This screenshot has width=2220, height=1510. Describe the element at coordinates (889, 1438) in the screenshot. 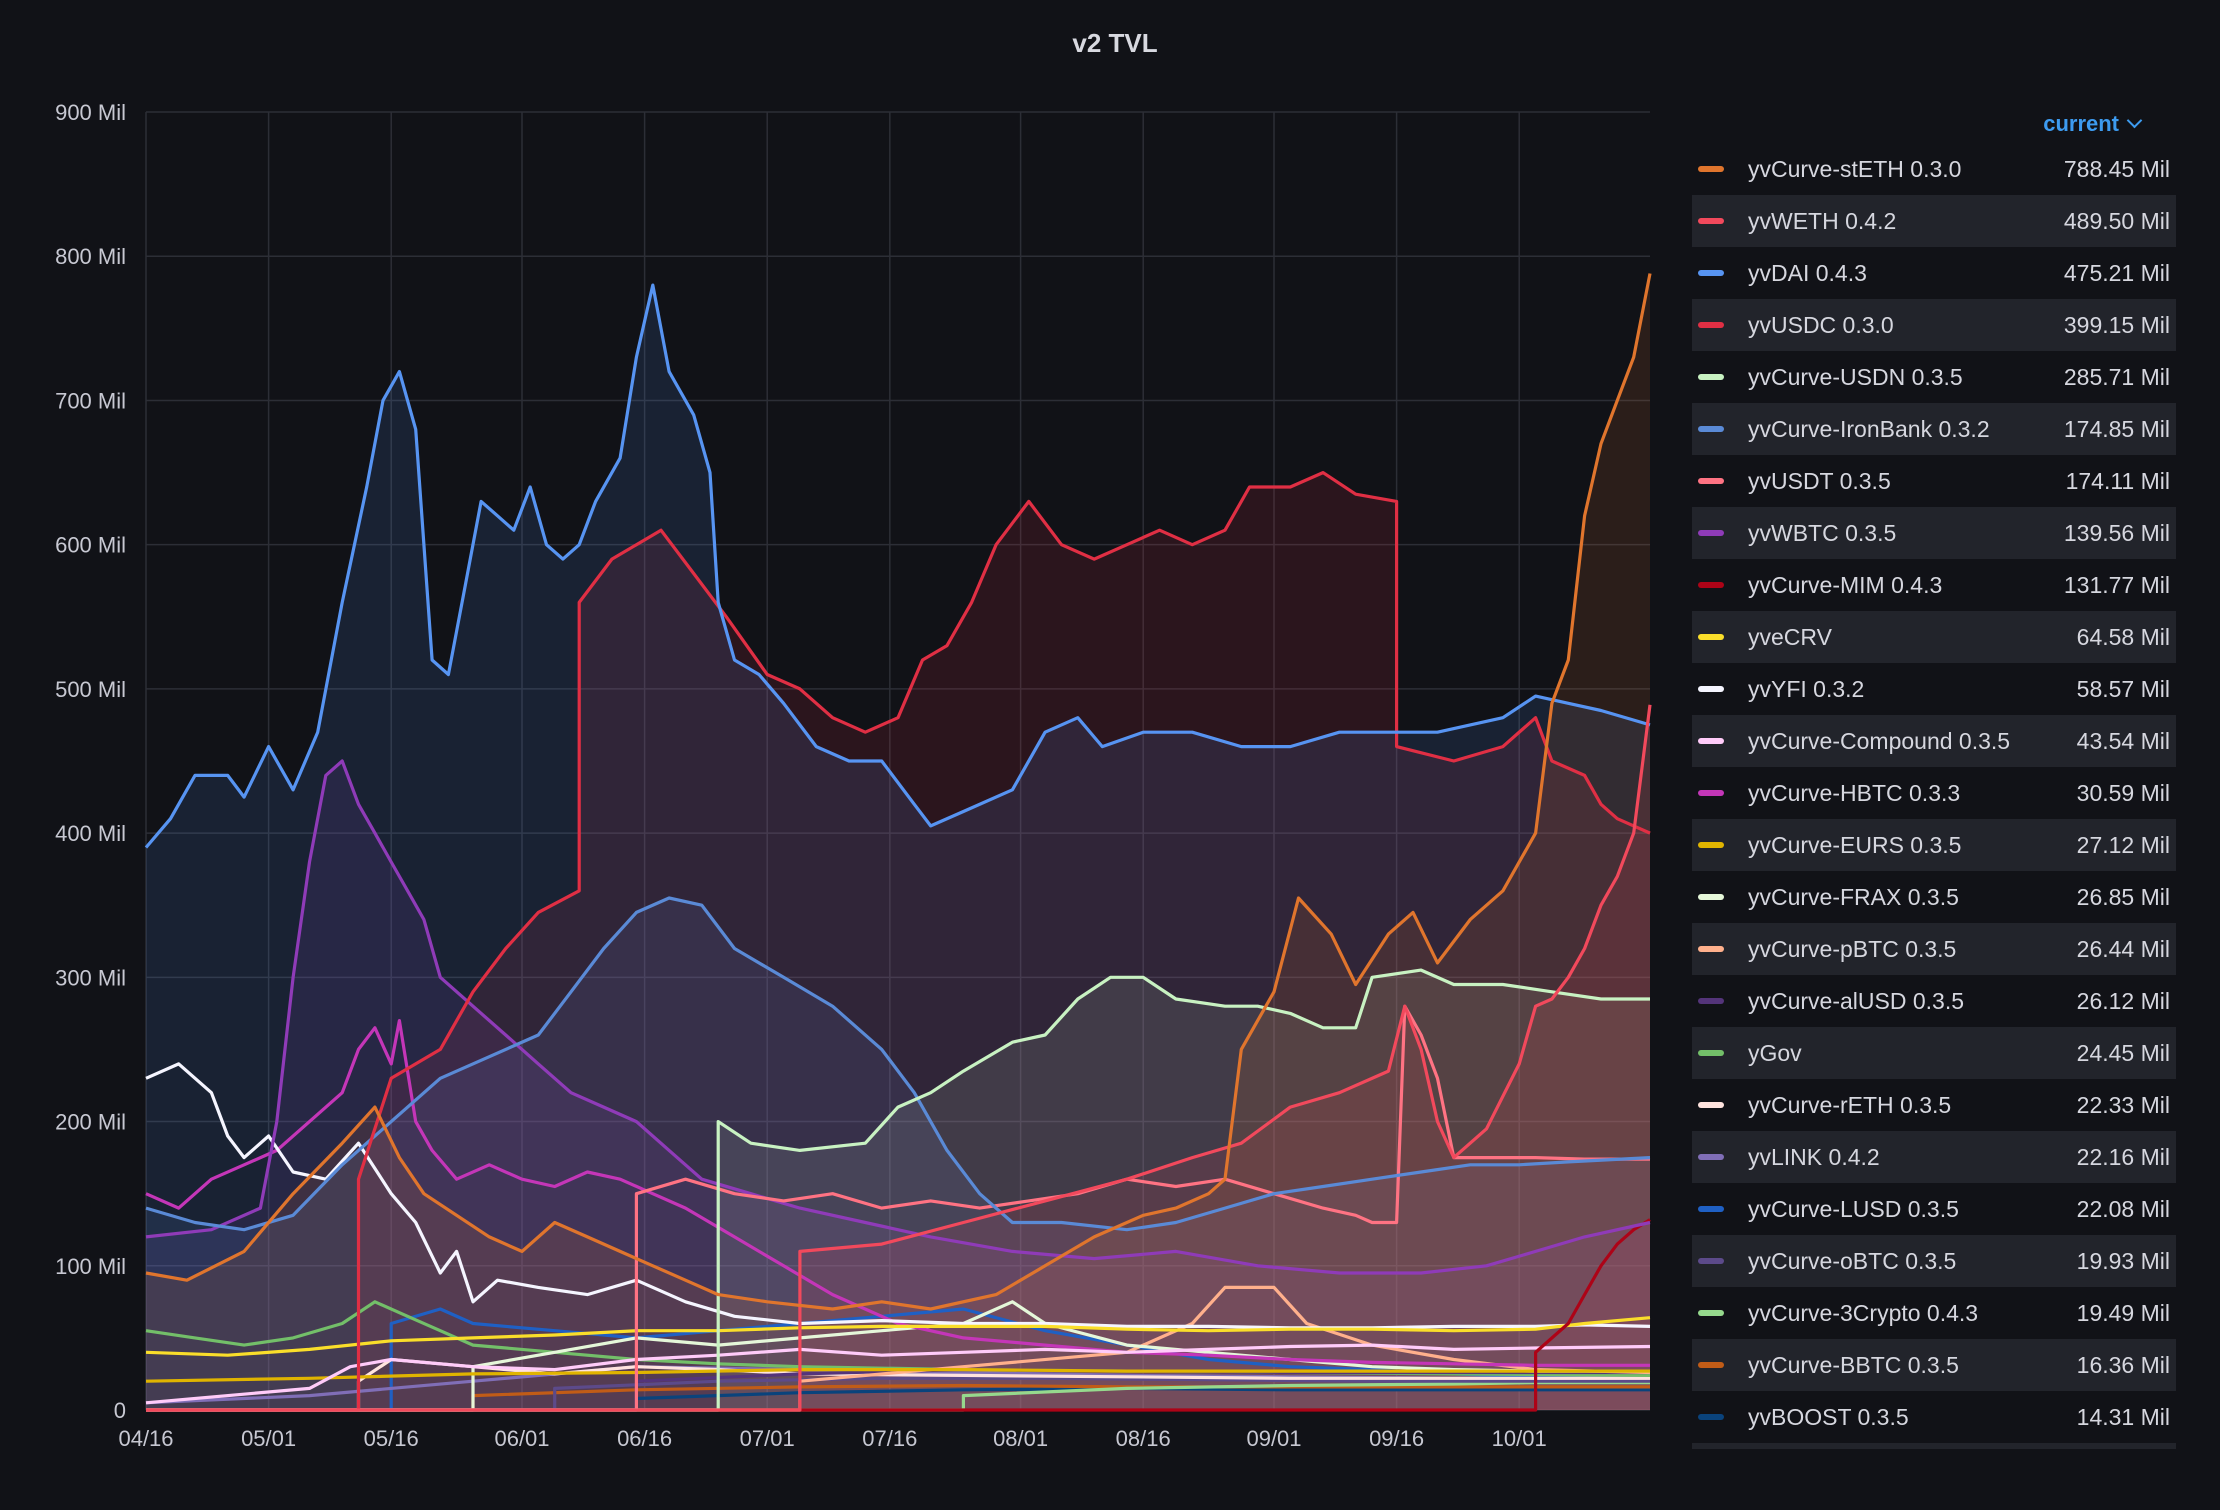

I see `x-tick-label: 07/16` at that location.